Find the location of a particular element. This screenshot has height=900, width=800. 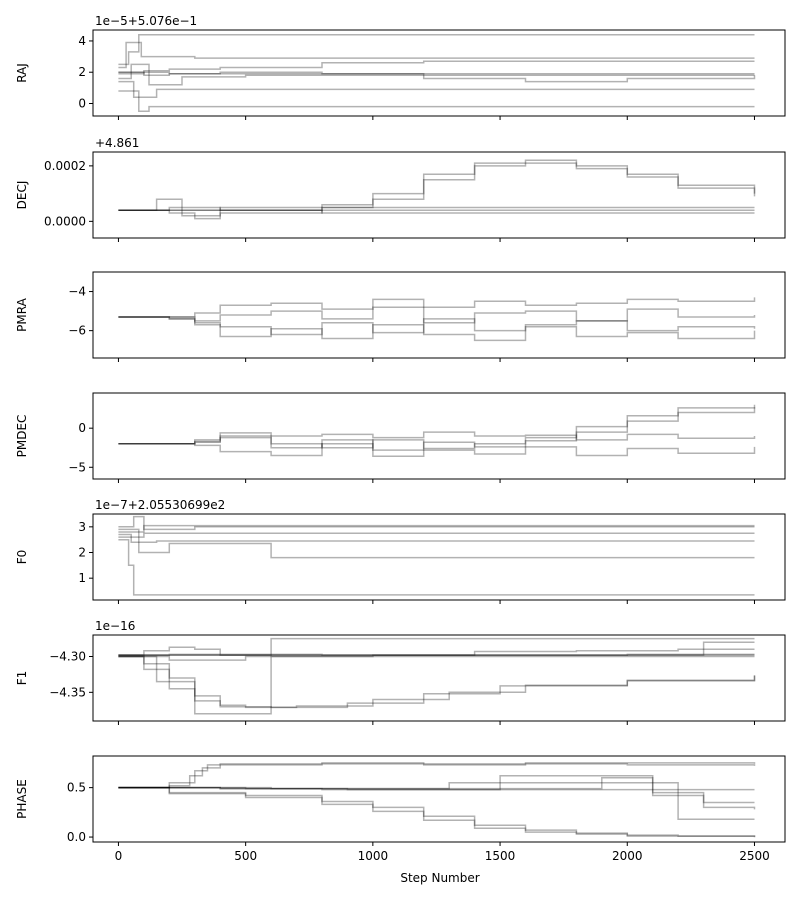

panel-phase: 0.0 0.5 0 500 1000 1500 2000 2500 PHASE is located at coordinates (400, 809).